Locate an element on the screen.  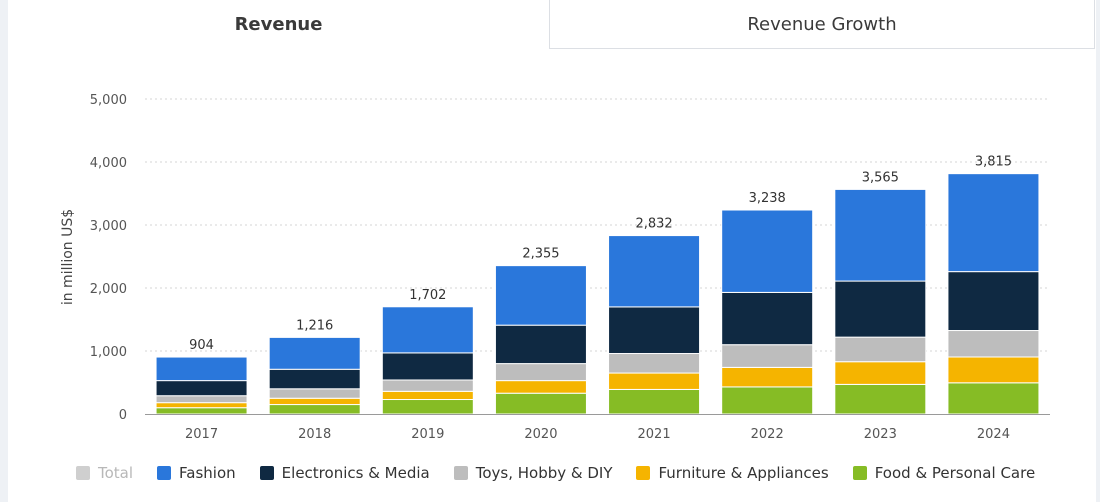
x-tick-label: 2024 is located at coordinates (993, 434).